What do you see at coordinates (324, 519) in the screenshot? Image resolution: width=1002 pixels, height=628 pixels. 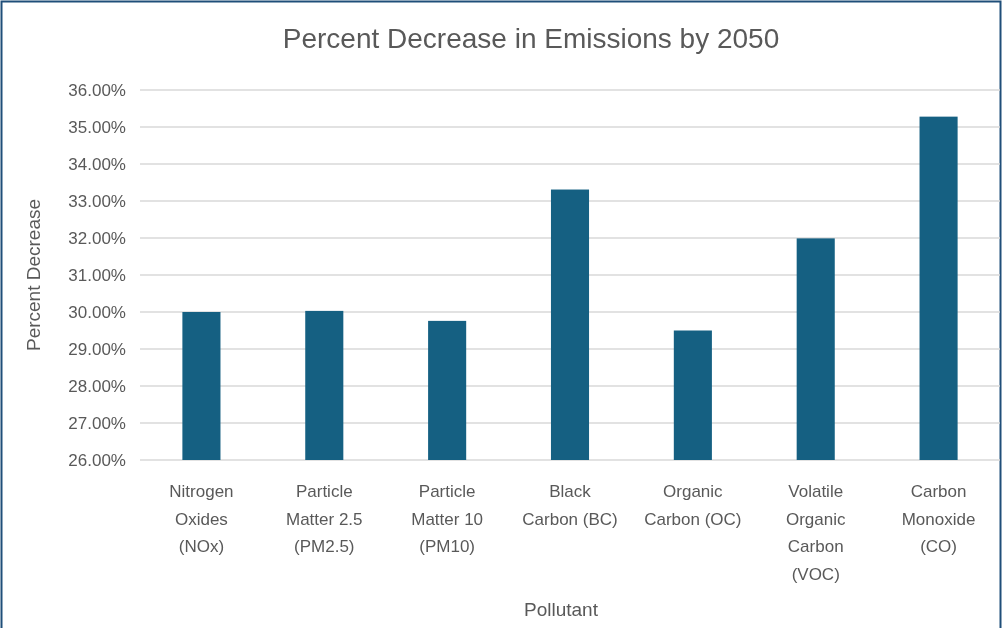 I see `x-tick-label: Particle Matter 2.5 (PM2.5)` at bounding box center [324, 519].